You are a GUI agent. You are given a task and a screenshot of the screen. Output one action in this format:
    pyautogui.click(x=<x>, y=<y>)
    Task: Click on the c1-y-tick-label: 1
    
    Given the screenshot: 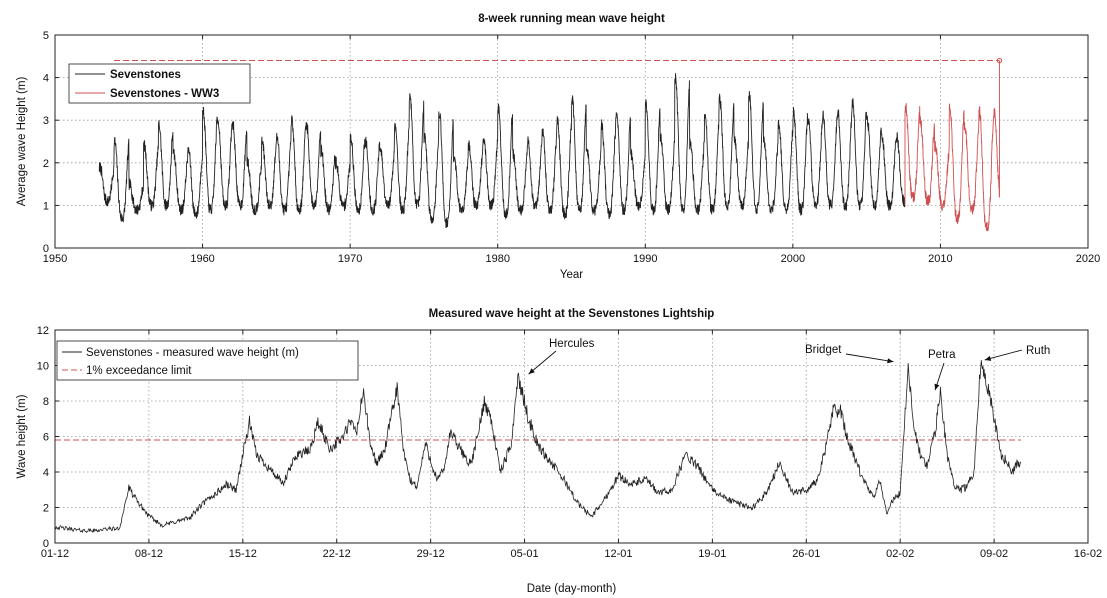 What is the action you would take?
    pyautogui.click(x=46, y=206)
    